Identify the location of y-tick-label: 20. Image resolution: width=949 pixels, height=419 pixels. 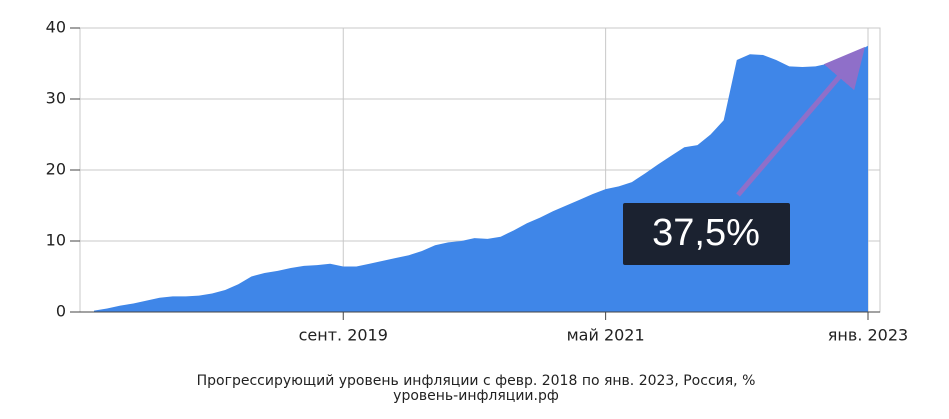
(56, 169).